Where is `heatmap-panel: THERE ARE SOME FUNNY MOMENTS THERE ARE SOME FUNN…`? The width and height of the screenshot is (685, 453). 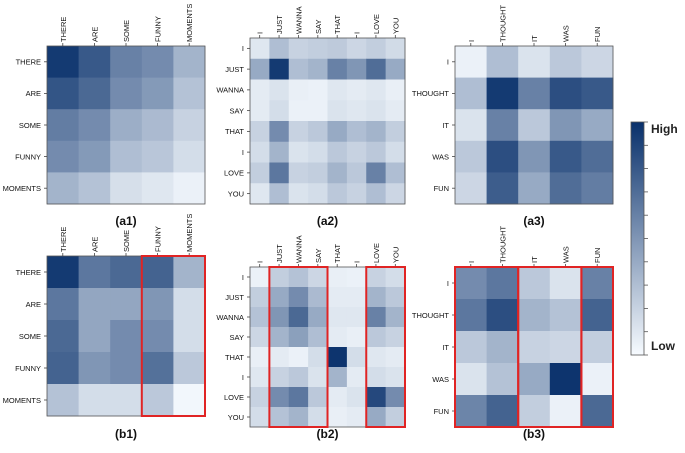
heatmap-panel: THERE ARE SOME FUNNY MOMENTS THERE ARE SOME FUNN… is located at coordinates (104, 116).